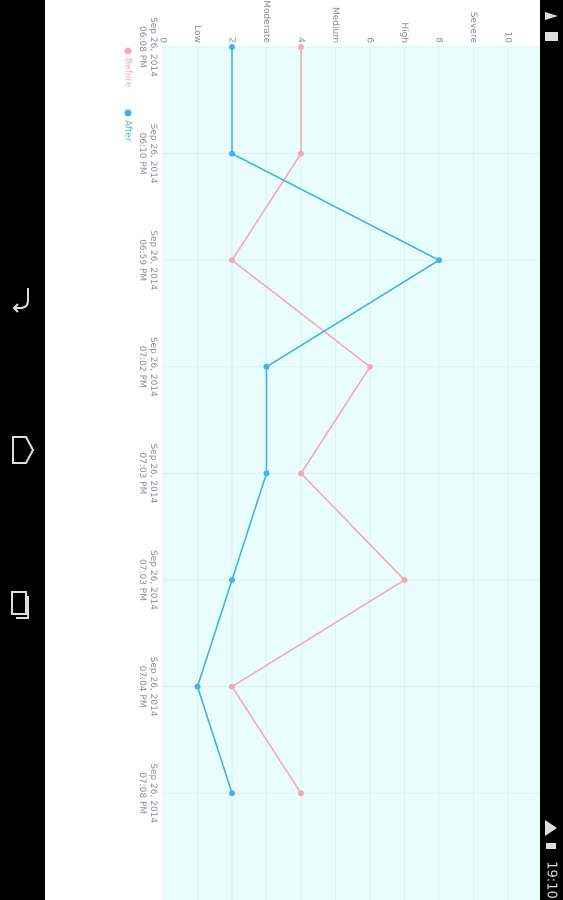  What do you see at coordinates (128, 131) in the screenshot?
I see `legend-label: After` at bounding box center [128, 131].